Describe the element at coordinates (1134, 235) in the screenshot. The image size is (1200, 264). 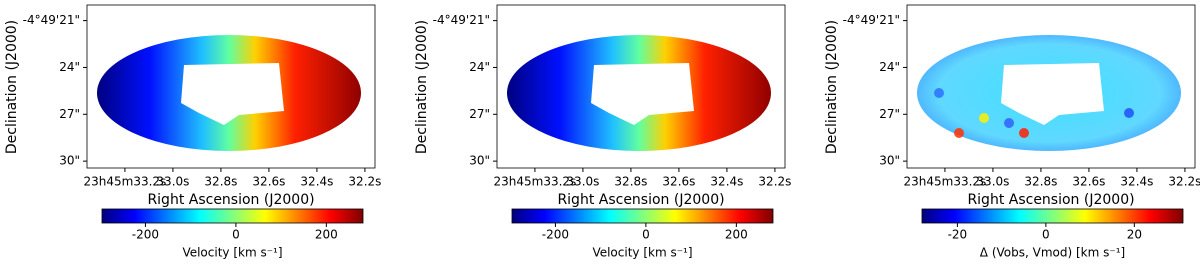
I see `colorbar-tick-label: 20` at that location.